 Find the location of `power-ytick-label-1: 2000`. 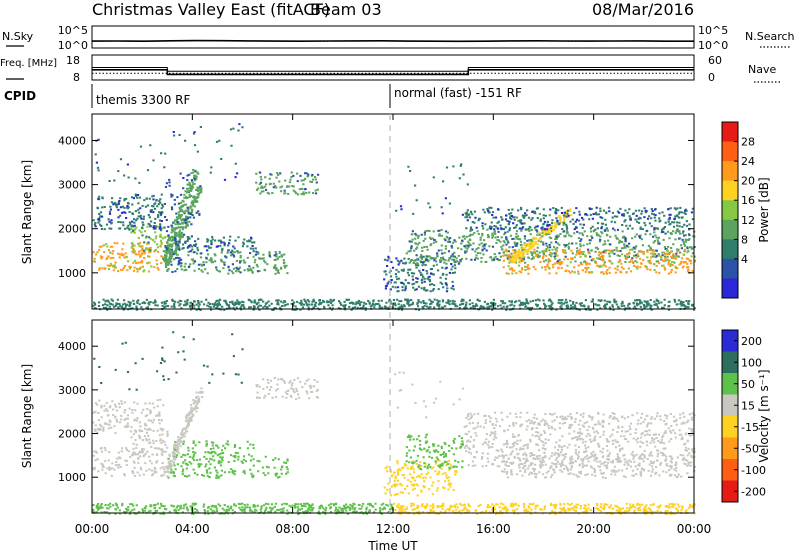

power-ytick-label-1: 2000 is located at coordinates (72, 229).